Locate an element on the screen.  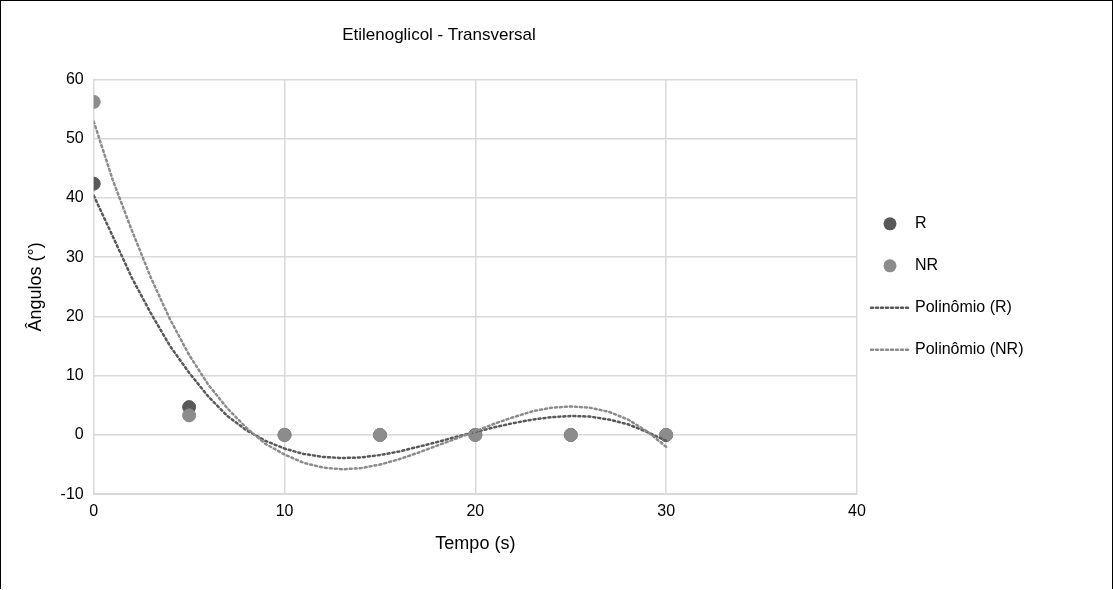
y-tick-label: 50 is located at coordinates (74, 138).